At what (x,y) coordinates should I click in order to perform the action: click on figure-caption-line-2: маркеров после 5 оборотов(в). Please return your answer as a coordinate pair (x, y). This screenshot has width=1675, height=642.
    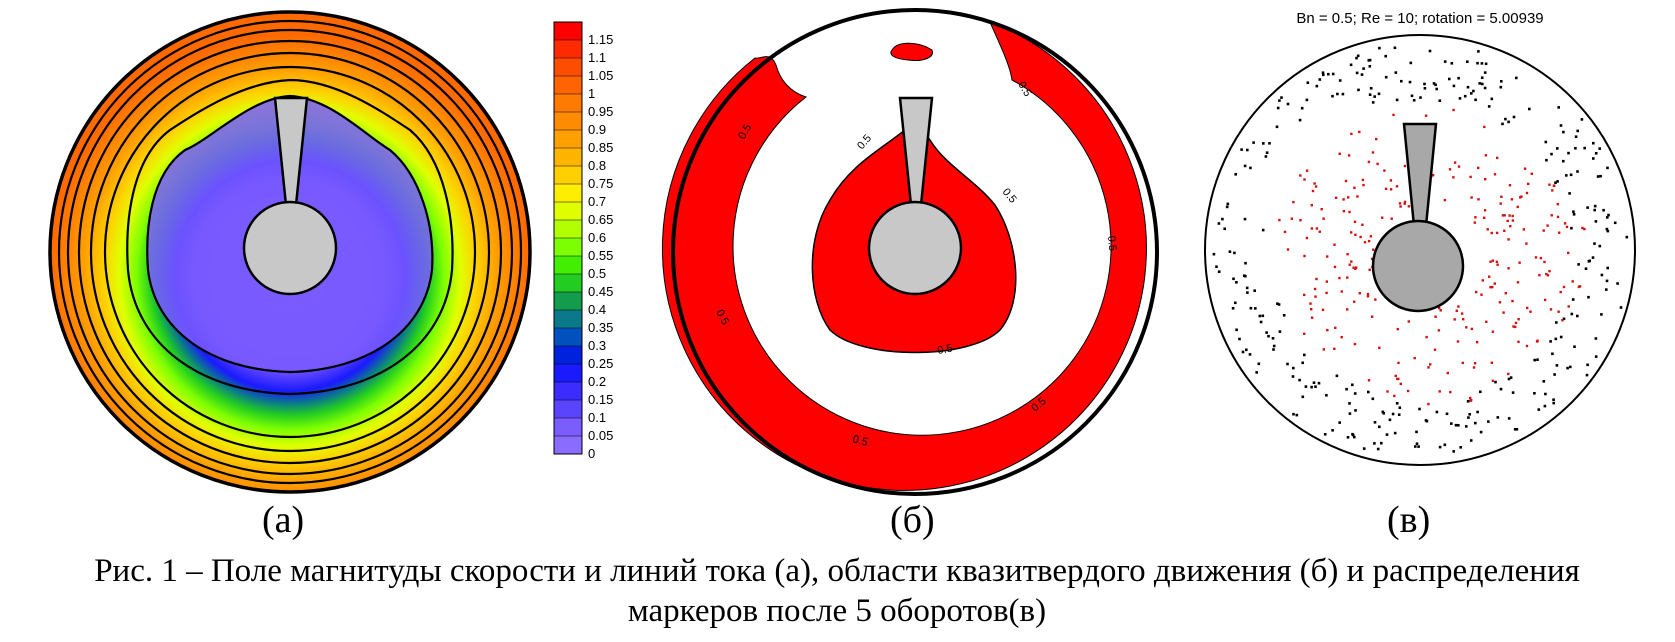
    Looking at the image, I should click on (837, 611).